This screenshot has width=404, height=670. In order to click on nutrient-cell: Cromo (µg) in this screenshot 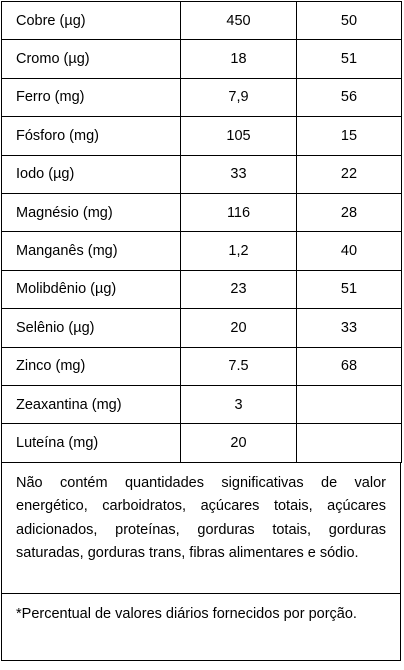, I will do `click(91, 59)`.